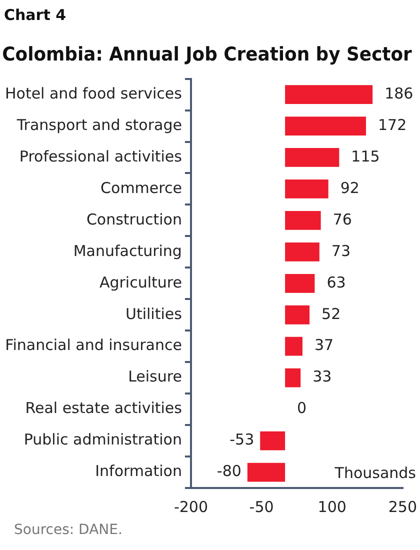 Image resolution: width=420 pixels, height=550 pixels. Describe the element at coordinates (340, 251) in the screenshot. I see `data-label: 73` at that location.